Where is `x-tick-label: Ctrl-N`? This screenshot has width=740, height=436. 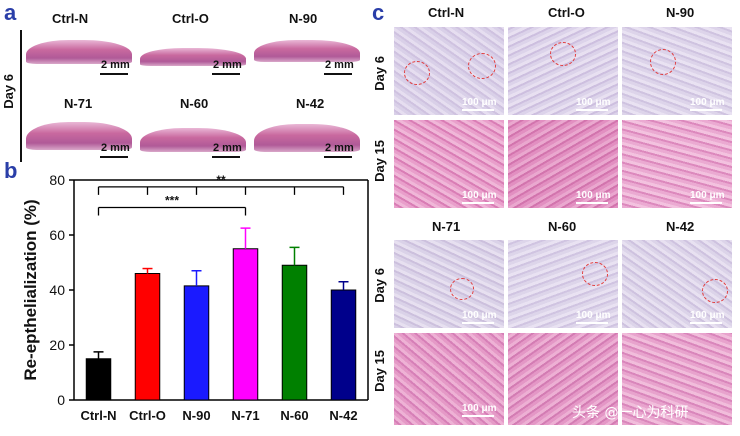
x-tick-label: Ctrl-N is located at coordinates (98, 415).